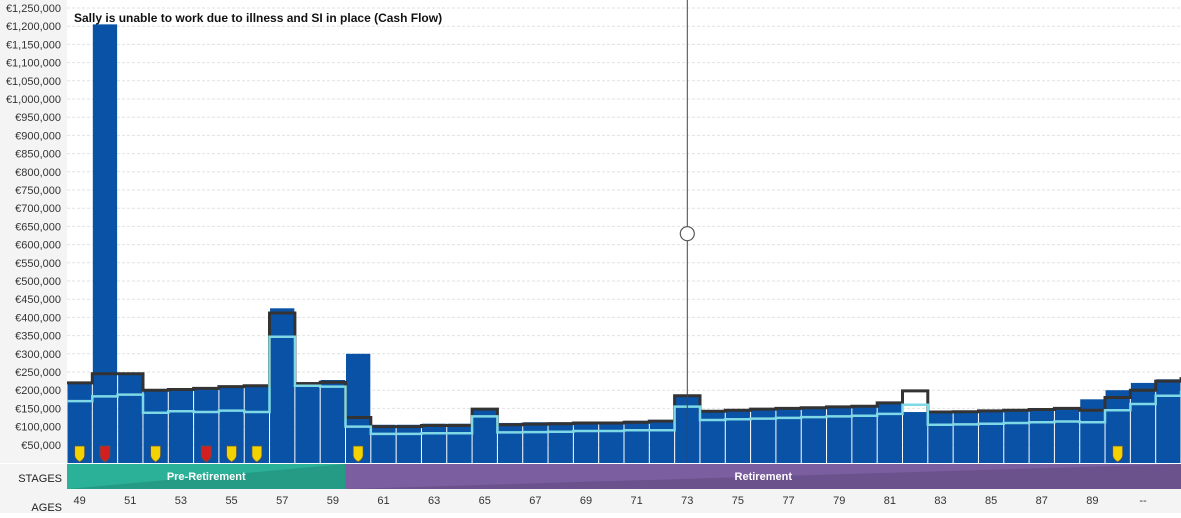 Image resolution: width=1181 pixels, height=518 pixels. What do you see at coordinates (38, 227) in the screenshot?
I see `y-tick-label: €650,000` at bounding box center [38, 227].